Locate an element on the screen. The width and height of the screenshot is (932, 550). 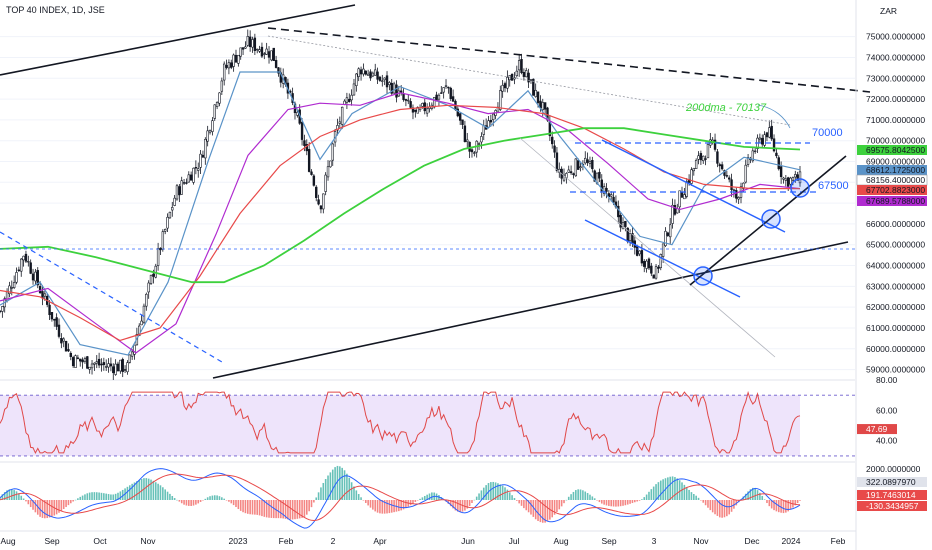
signal-line is located at coordinates (400, 497).